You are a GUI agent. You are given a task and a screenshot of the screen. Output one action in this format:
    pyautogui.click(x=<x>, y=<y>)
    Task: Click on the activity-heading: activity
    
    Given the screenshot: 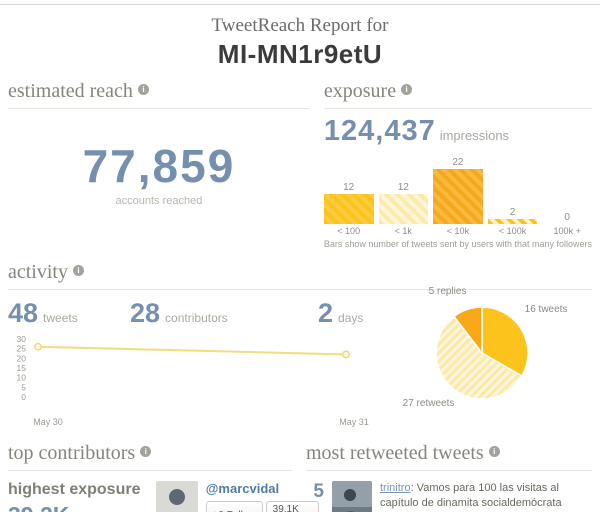 What is the action you would take?
    pyautogui.click(x=300, y=275)
    